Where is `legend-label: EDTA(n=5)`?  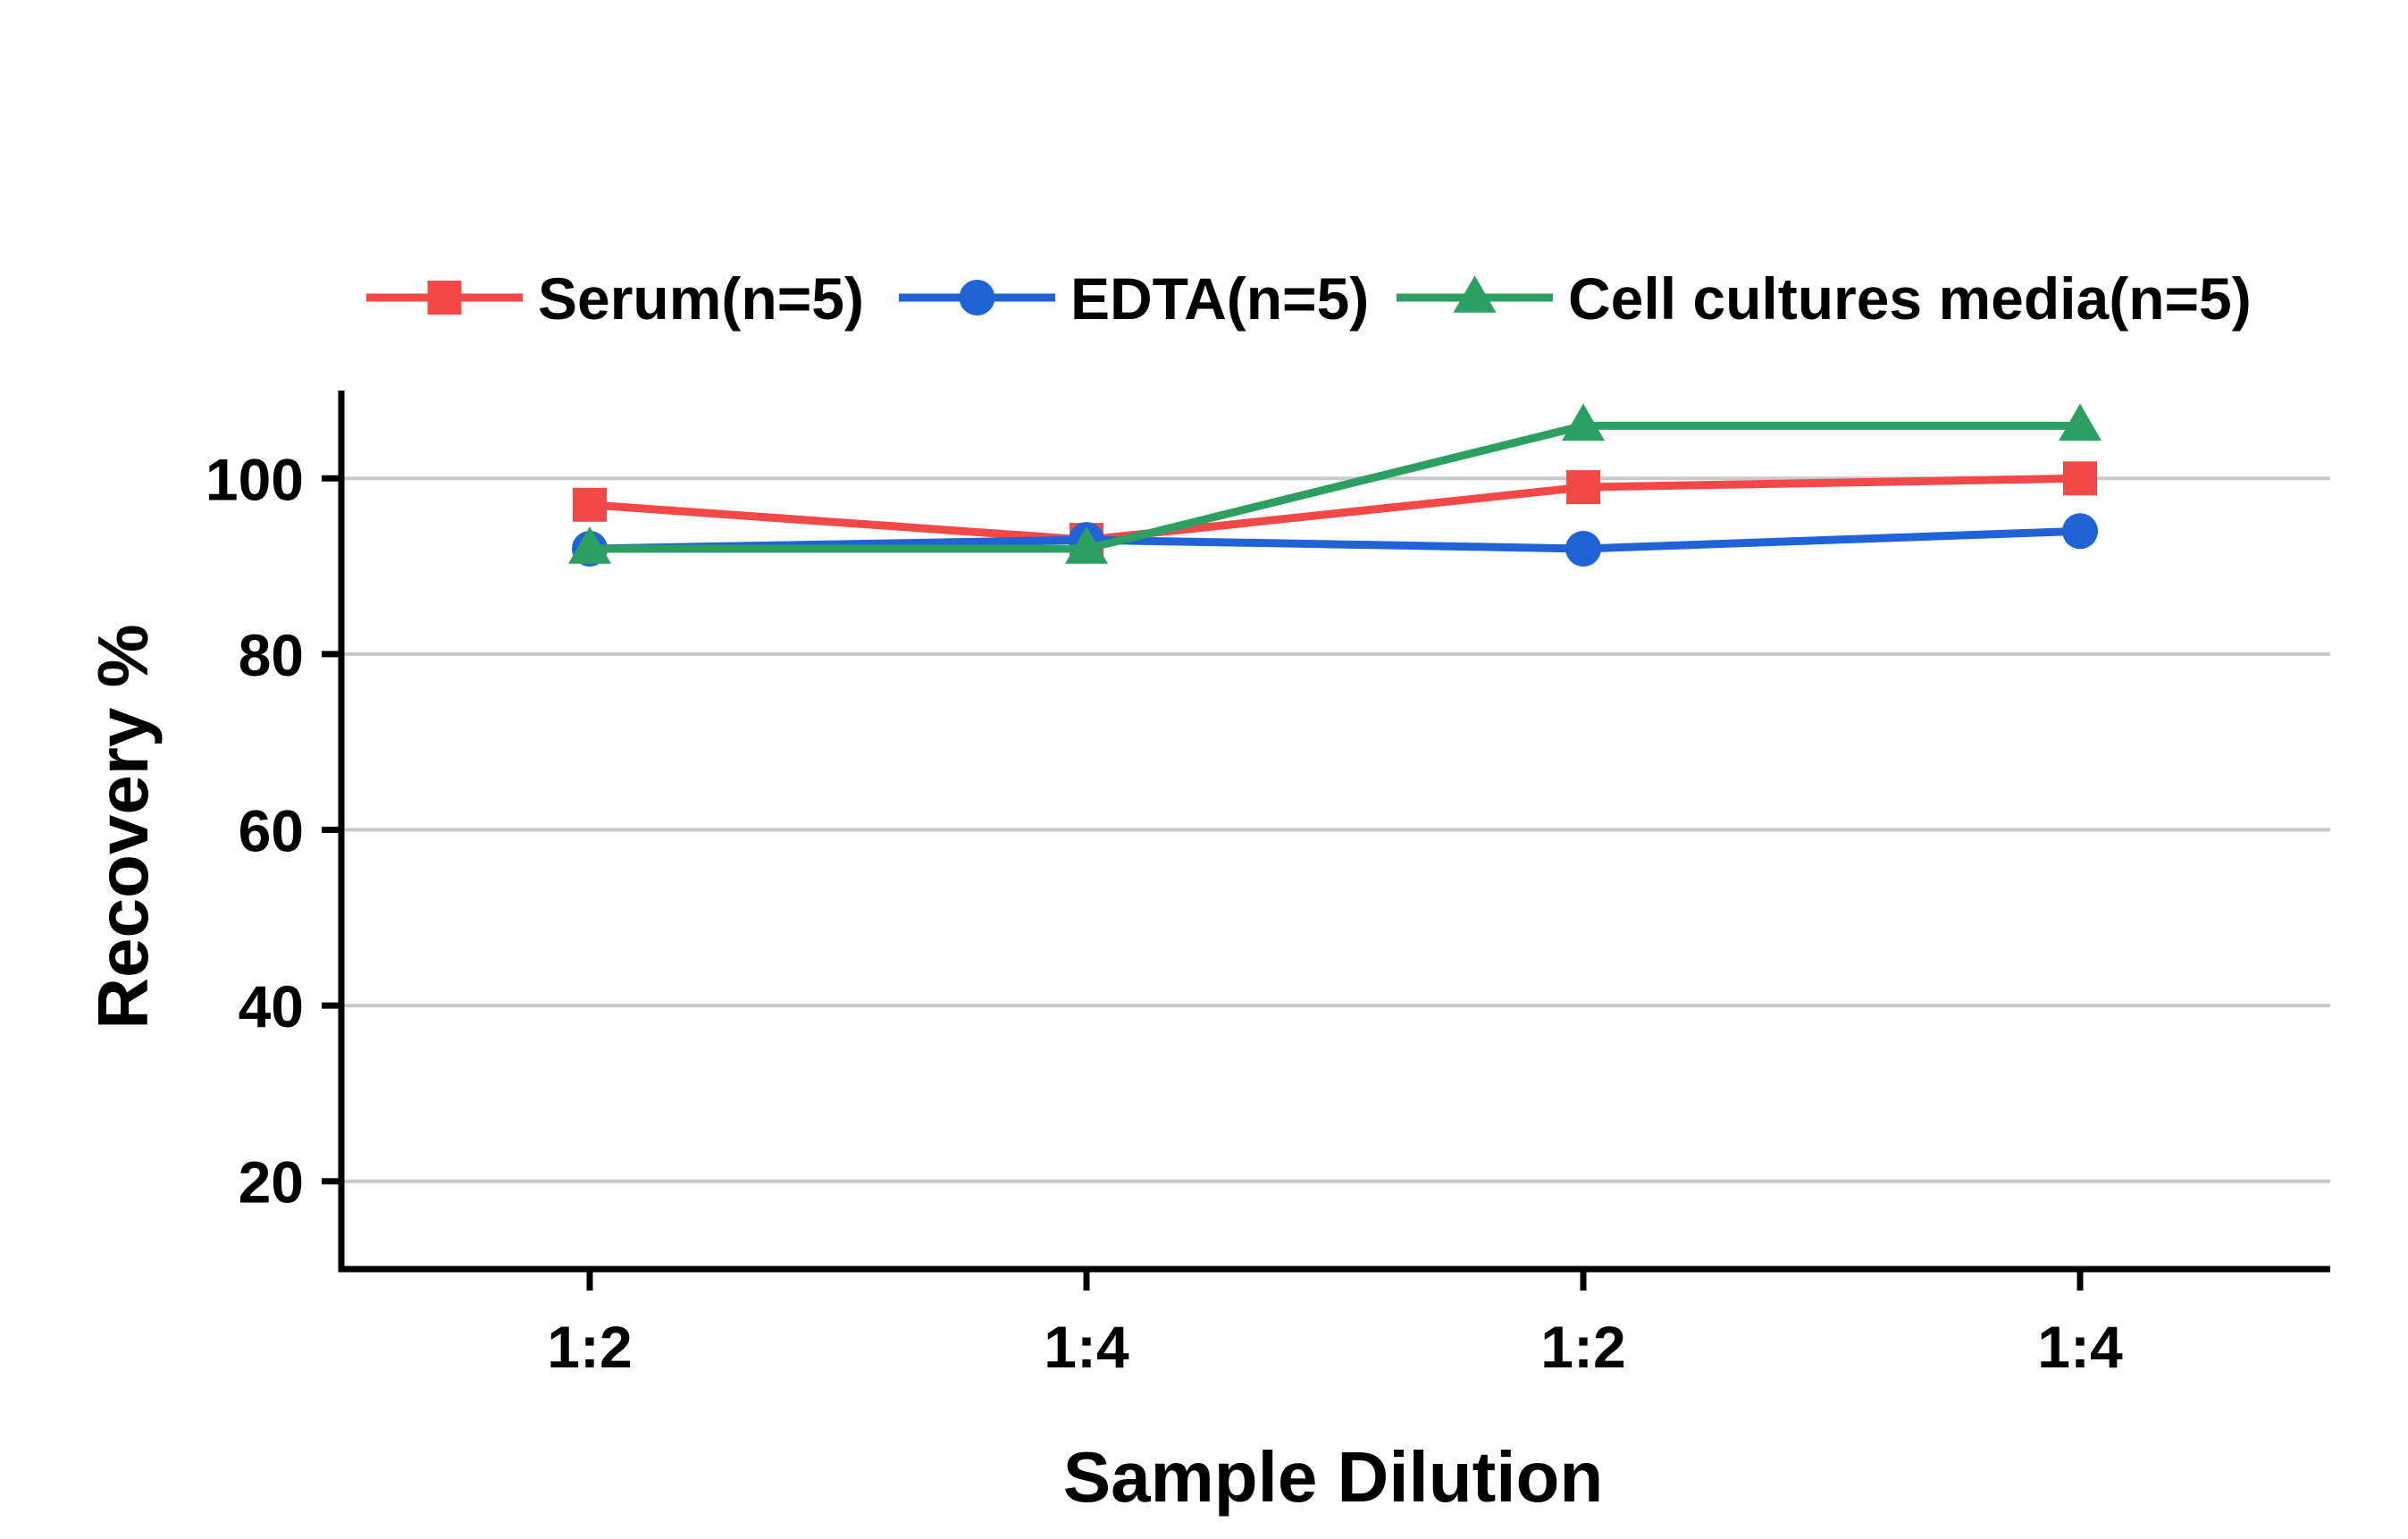
legend-label: EDTA(n=5) is located at coordinates (1219, 298).